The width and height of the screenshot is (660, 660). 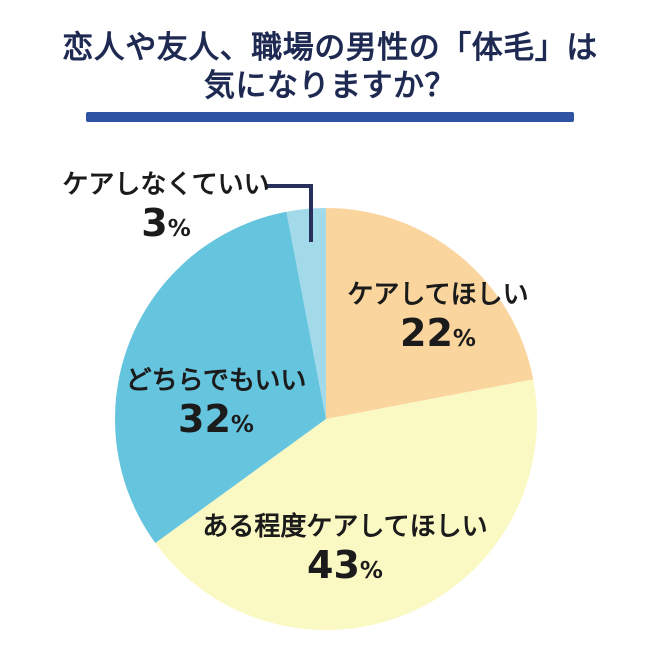 What do you see at coordinates (426, 332) in the screenshot?
I see `pie-value-number: 22` at bounding box center [426, 332].